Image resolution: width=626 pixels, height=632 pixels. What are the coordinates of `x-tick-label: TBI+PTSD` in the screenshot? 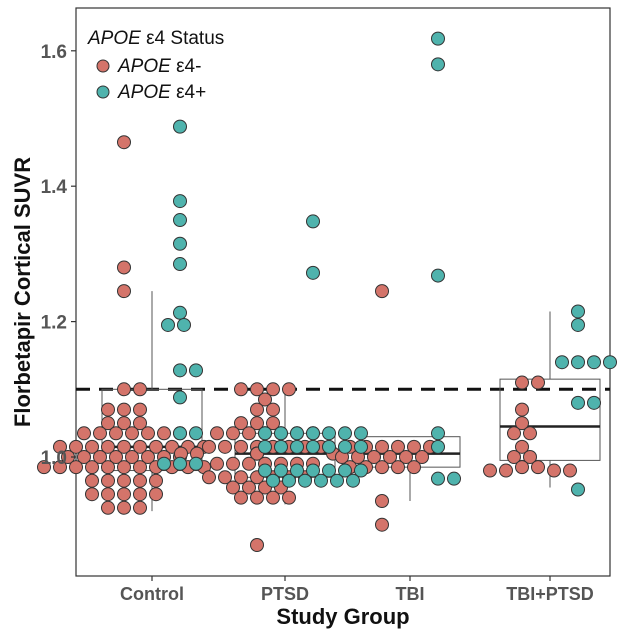 It's located at (550, 594).